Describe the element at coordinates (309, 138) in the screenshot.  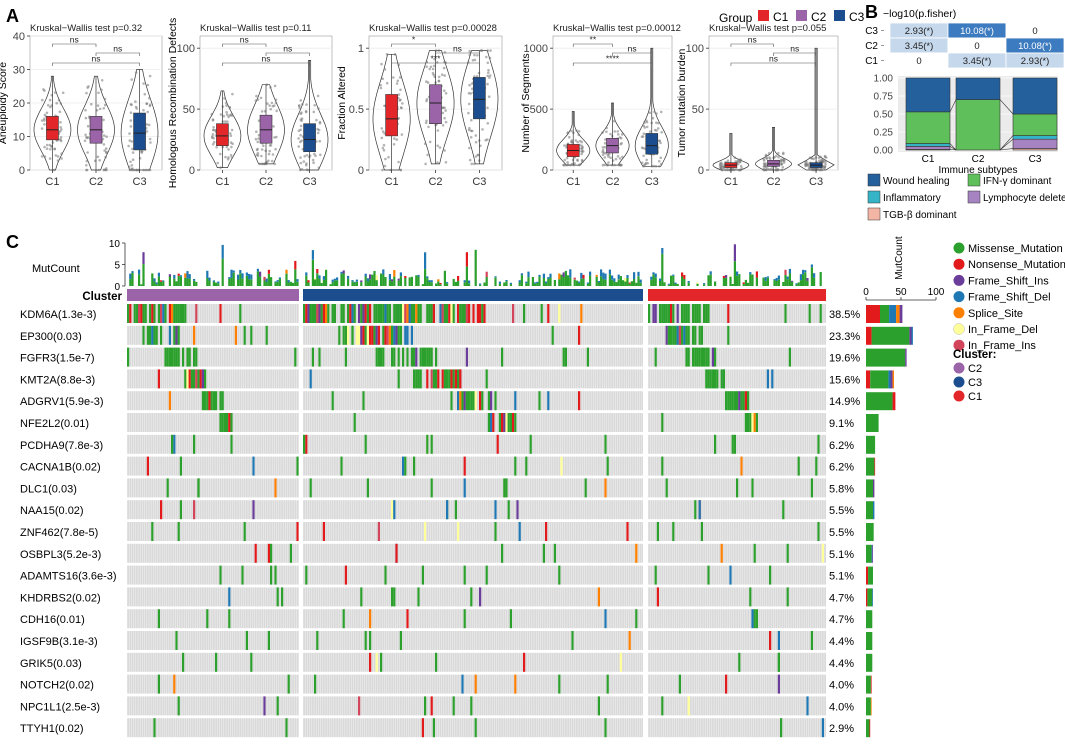
I see `box-c3` at that location.